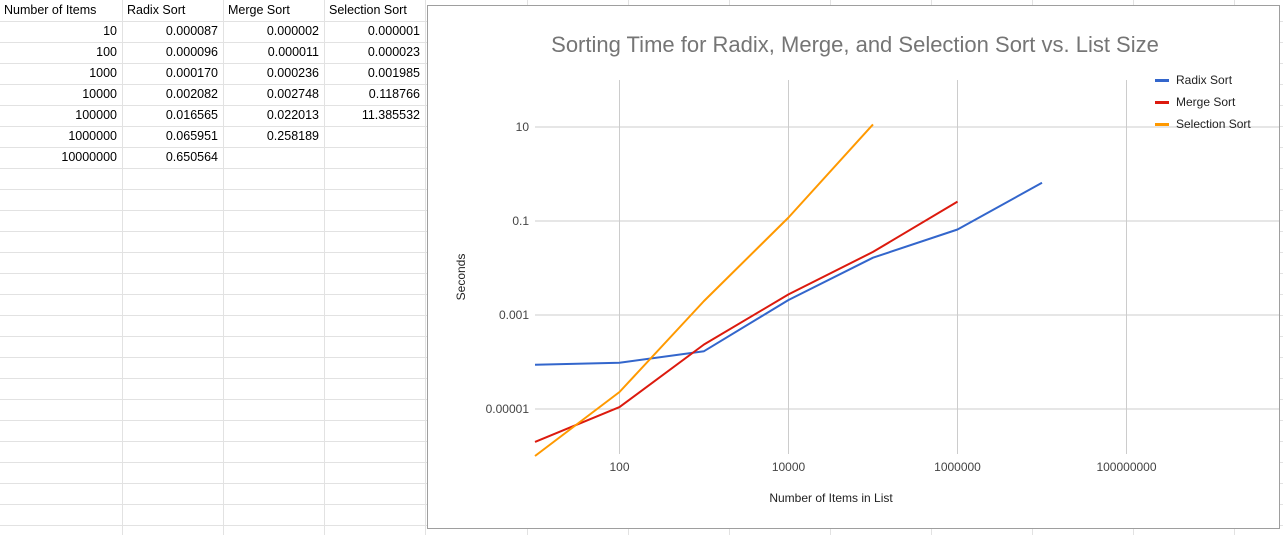 The image size is (1283, 535). What do you see at coordinates (394, 94) in the screenshot?
I see `data-cell: 0.118766` at bounding box center [394, 94].